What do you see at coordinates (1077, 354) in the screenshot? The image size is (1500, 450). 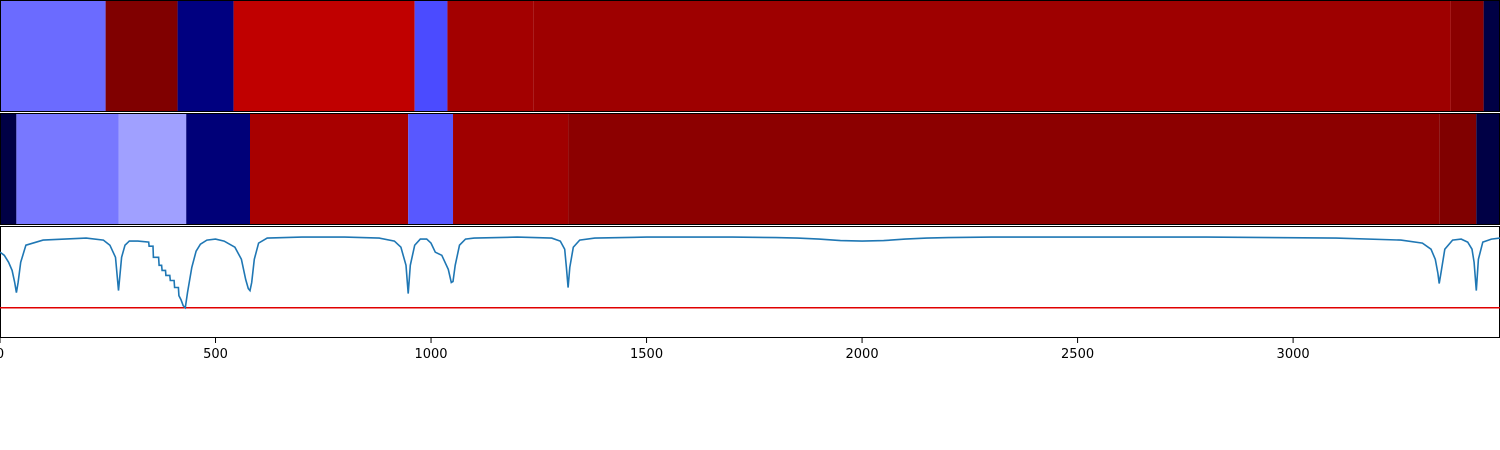 I see `x-tick-label-2500: 2500` at bounding box center [1077, 354].